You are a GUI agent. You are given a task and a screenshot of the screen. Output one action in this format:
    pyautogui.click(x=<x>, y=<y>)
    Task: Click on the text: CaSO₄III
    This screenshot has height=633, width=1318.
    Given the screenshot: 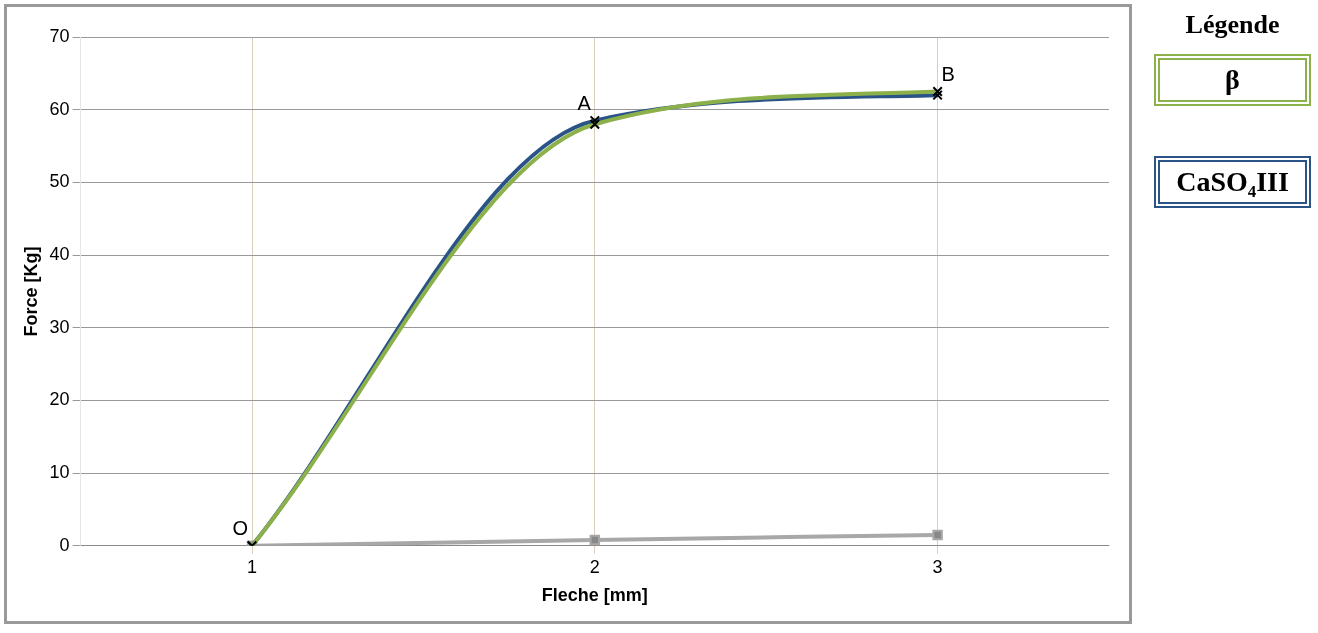 What is the action you would take?
    pyautogui.click(x=1232, y=182)
    